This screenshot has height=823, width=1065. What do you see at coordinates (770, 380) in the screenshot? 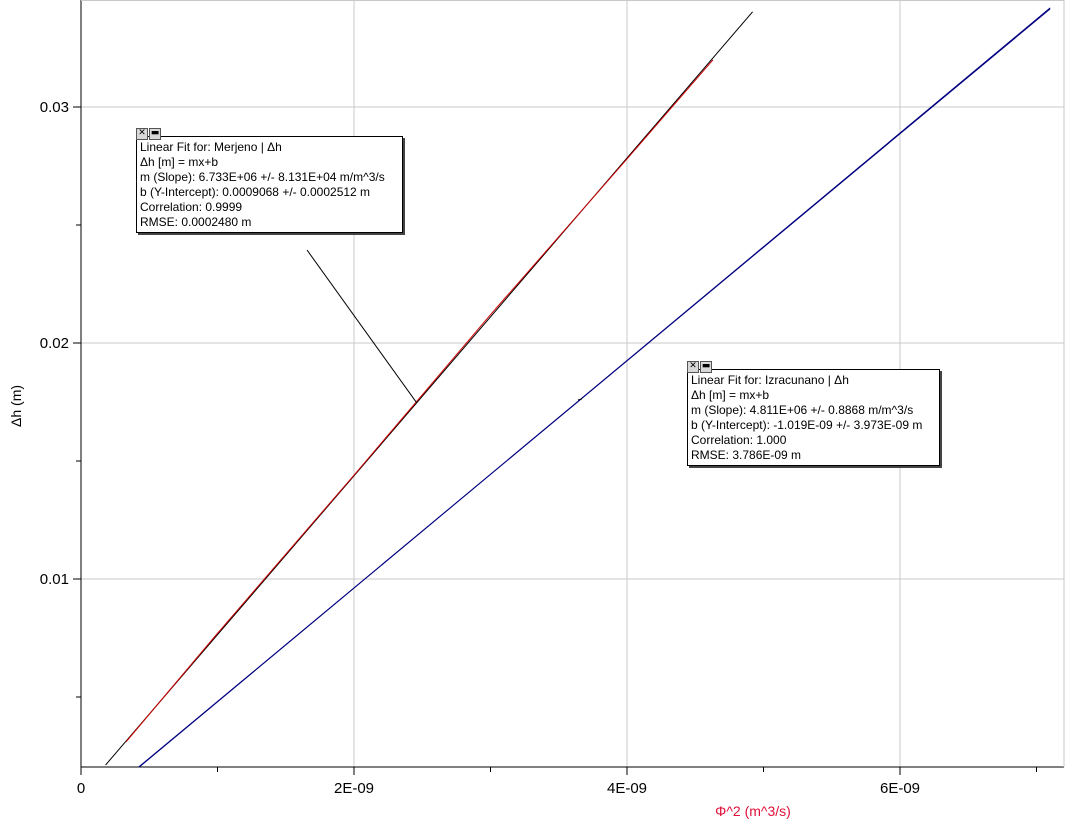
I see `fit-title: Linear Fit for: Izracunano | Δh` at bounding box center [770, 380].